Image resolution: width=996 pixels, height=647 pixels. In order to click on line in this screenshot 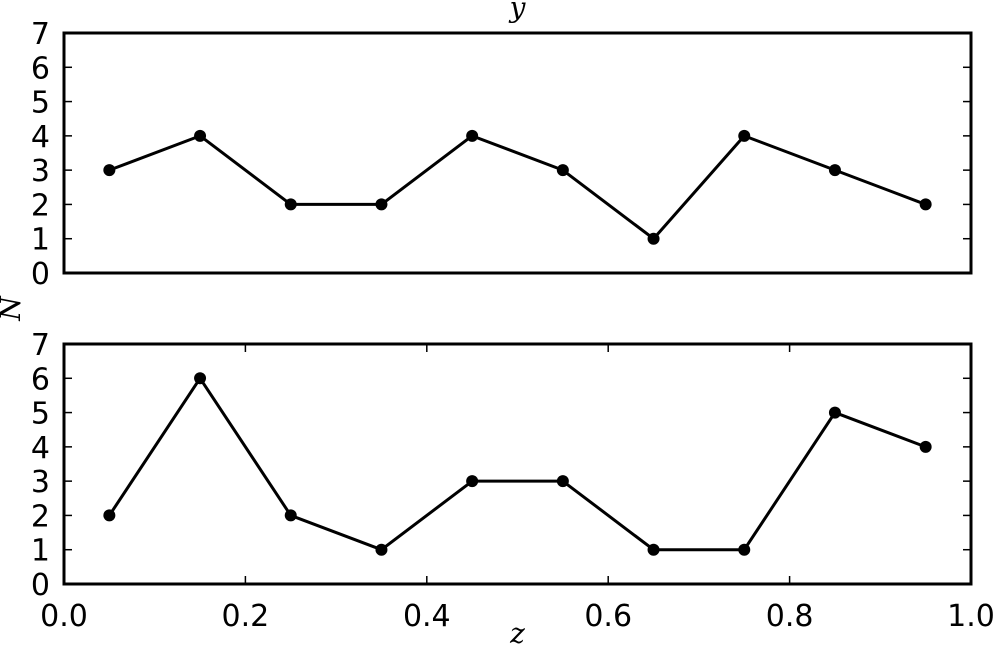, I will do `click(517, 187)`.